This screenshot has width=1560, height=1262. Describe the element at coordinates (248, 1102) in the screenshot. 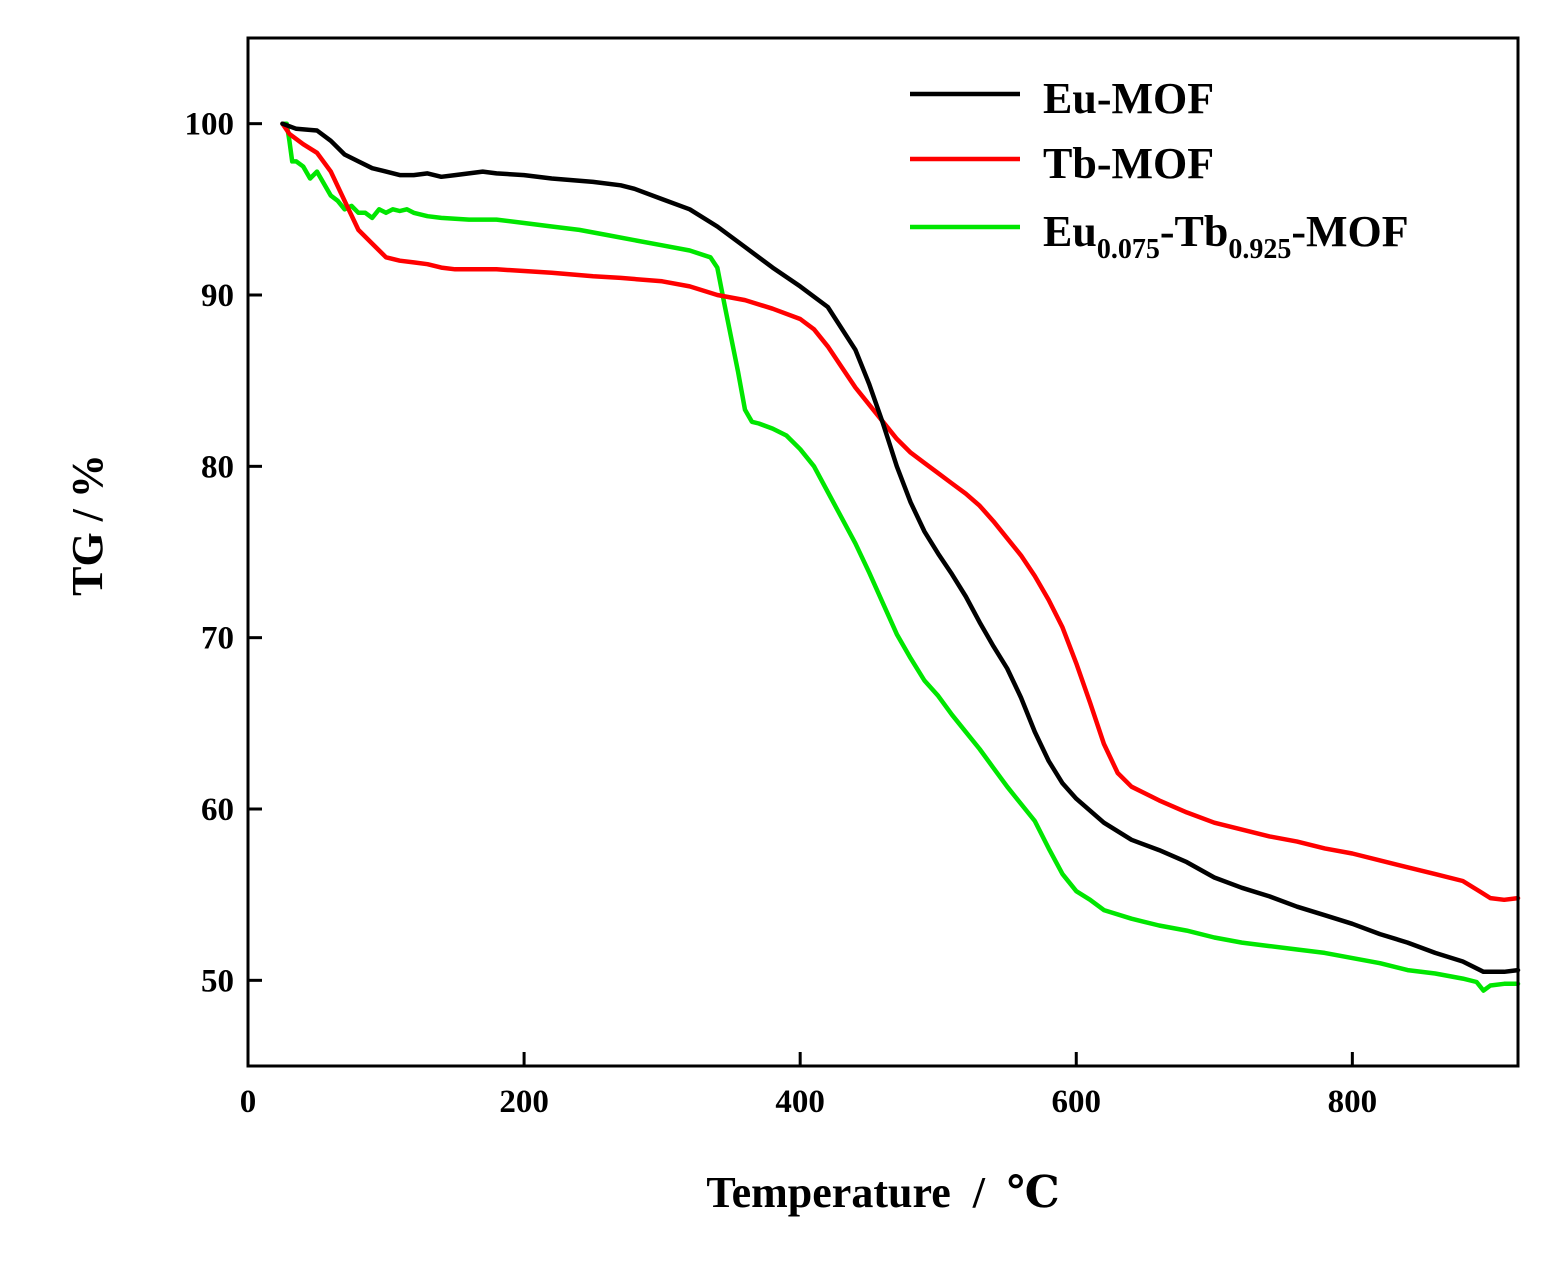

I see `x-tick-label: 0` at that location.